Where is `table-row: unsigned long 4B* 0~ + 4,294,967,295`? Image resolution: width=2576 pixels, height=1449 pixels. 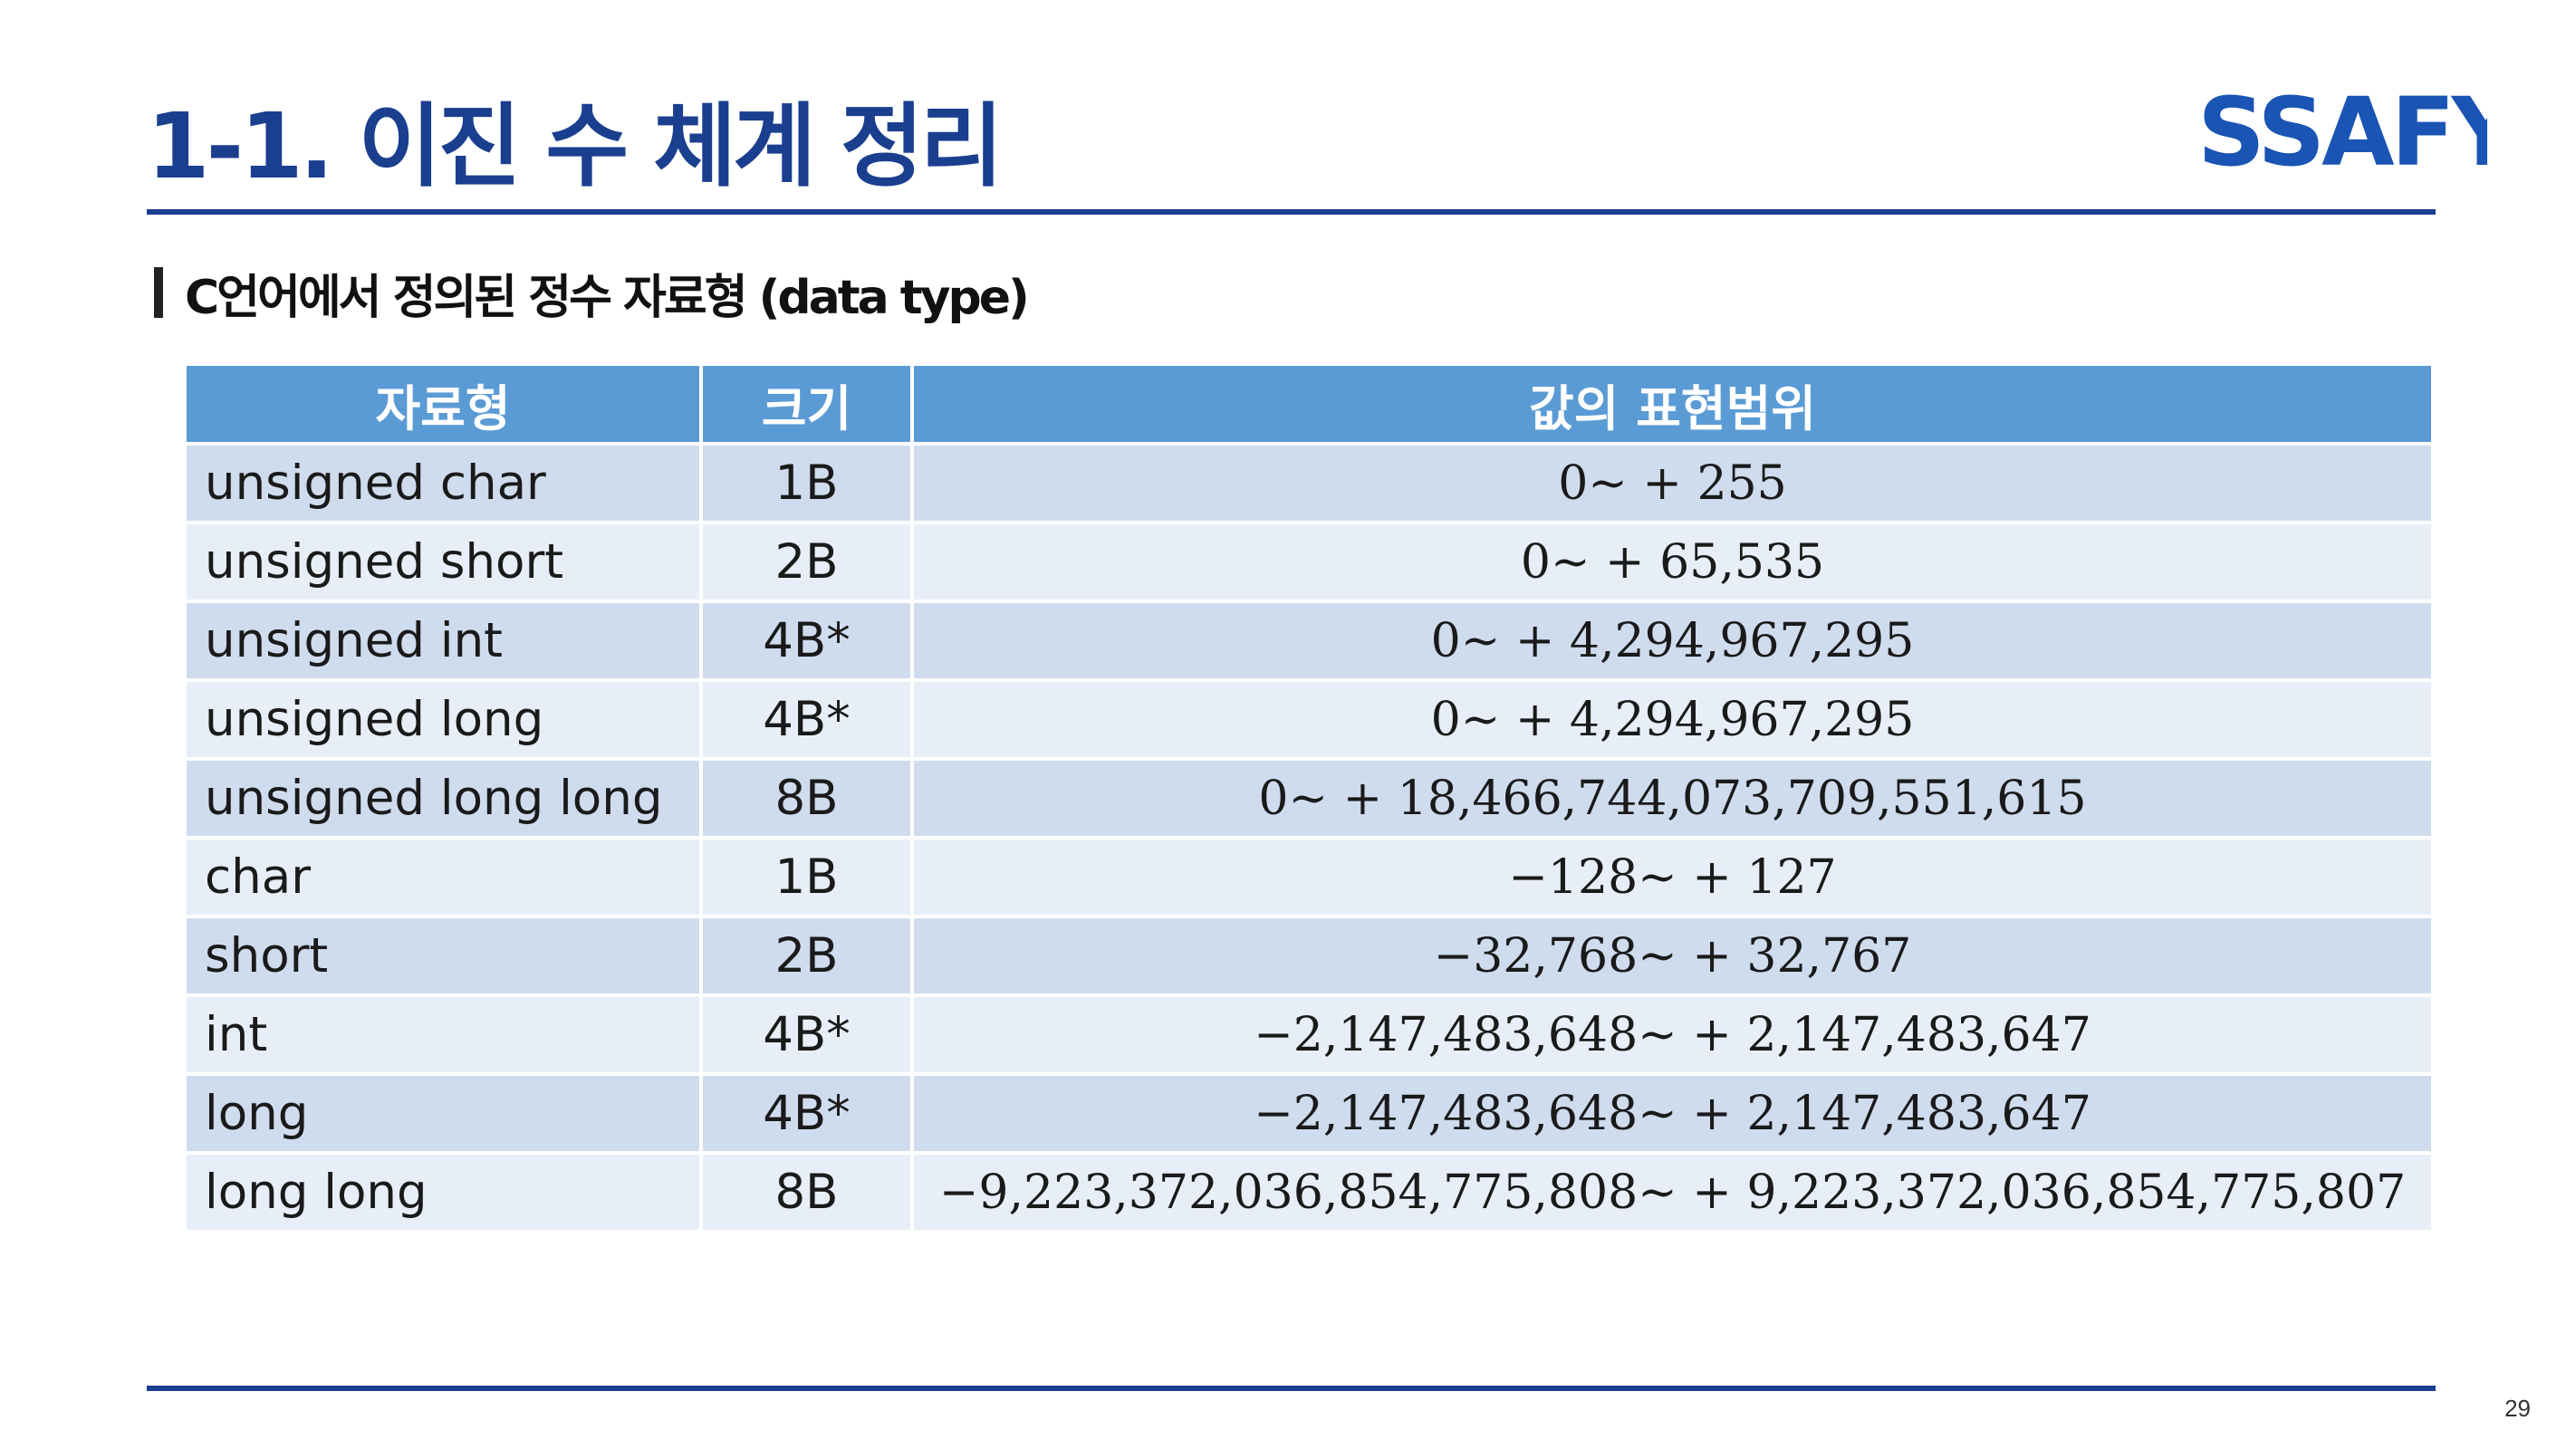
table-row: unsigned long 4B* 0~ + 4,294,967,295 is located at coordinates (1309, 719).